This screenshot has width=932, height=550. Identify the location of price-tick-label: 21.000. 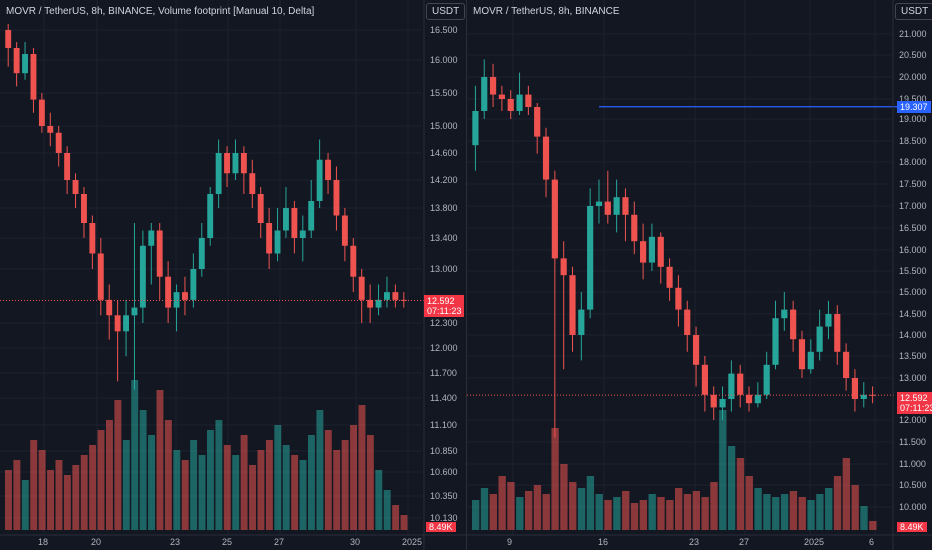
(913, 34).